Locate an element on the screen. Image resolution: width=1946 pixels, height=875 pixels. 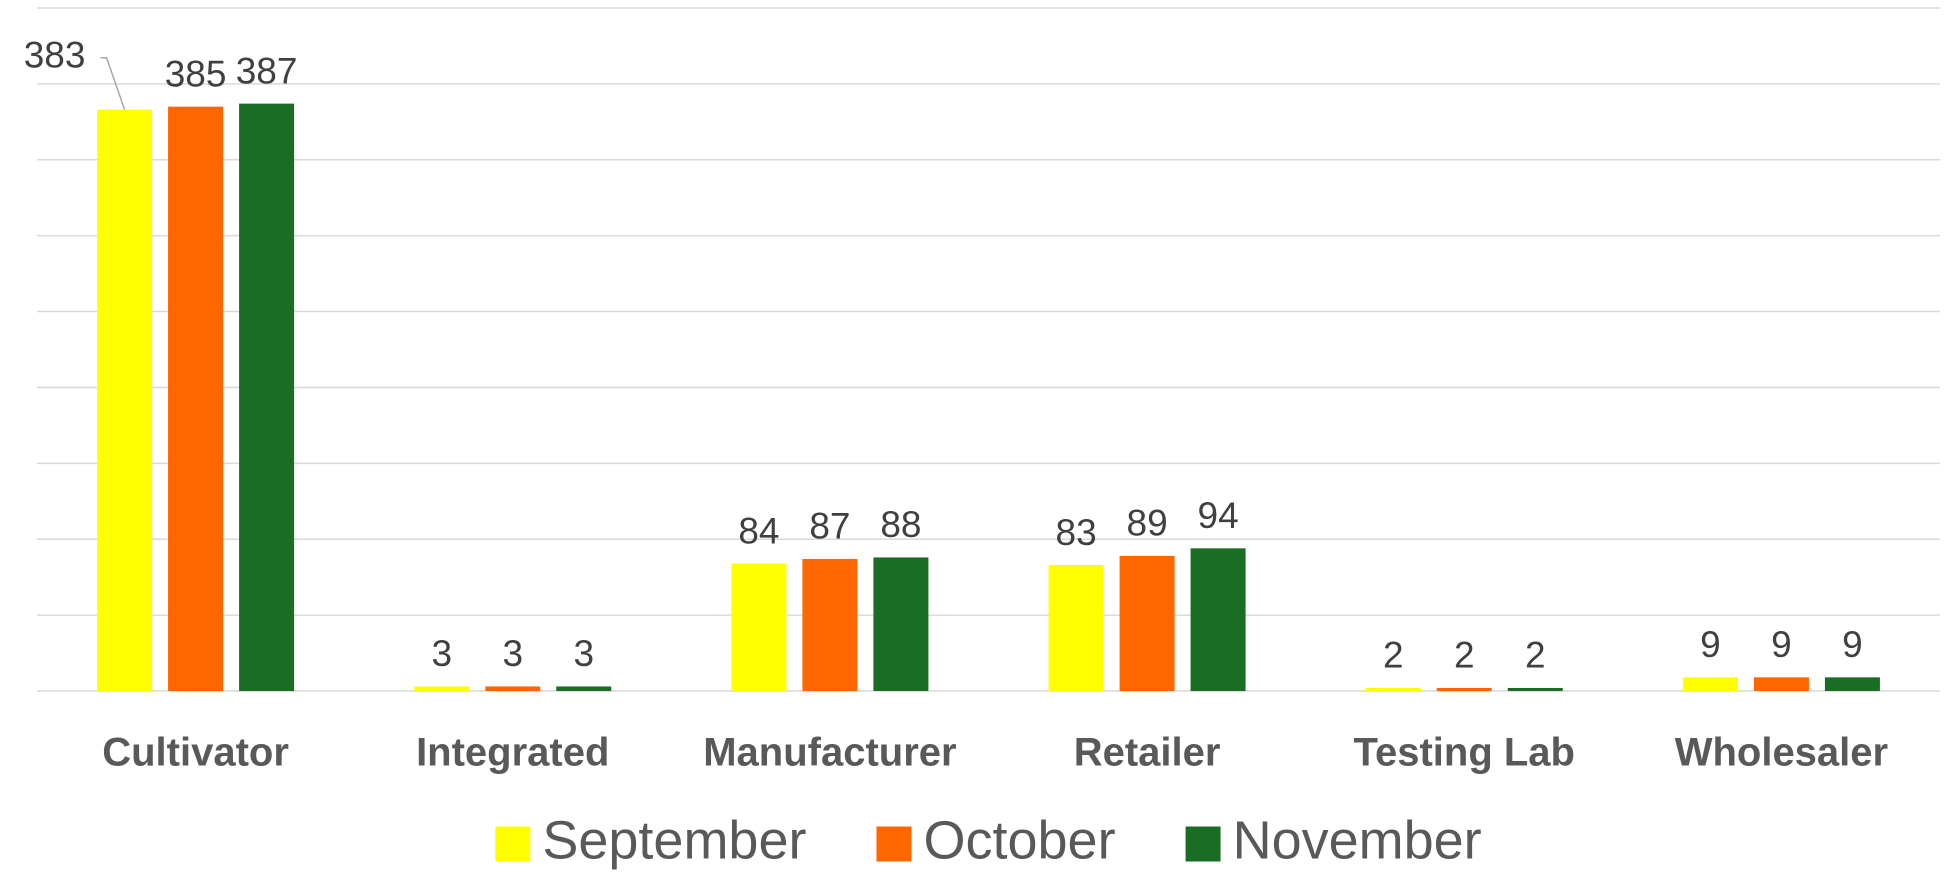
data-label: 84 is located at coordinates (758, 530).